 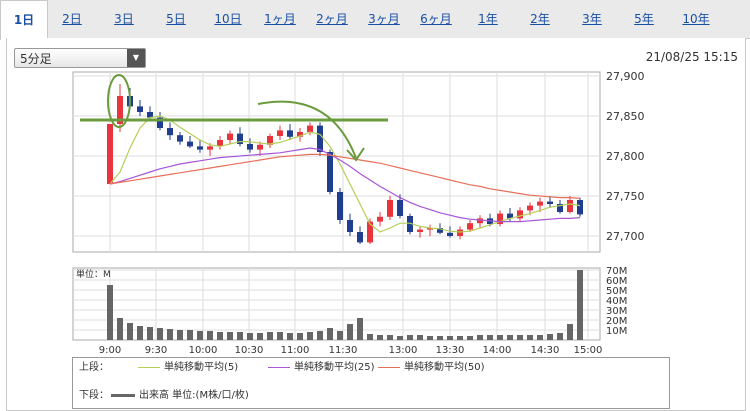 What do you see at coordinates (93, 274) in the screenshot?
I see `volume-unit-label: 単位：M` at bounding box center [93, 274].